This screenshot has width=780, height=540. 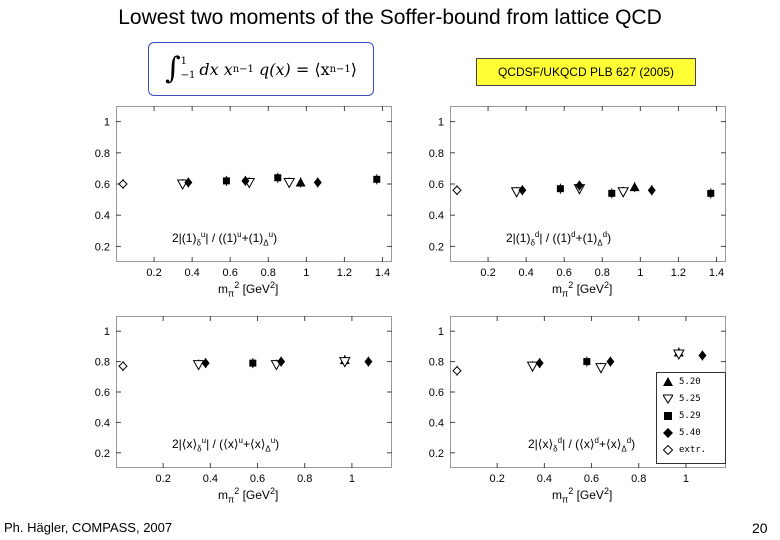 What do you see at coordinates (302, 69) in the screenshot?
I see `formula-equals: =` at bounding box center [302, 69].